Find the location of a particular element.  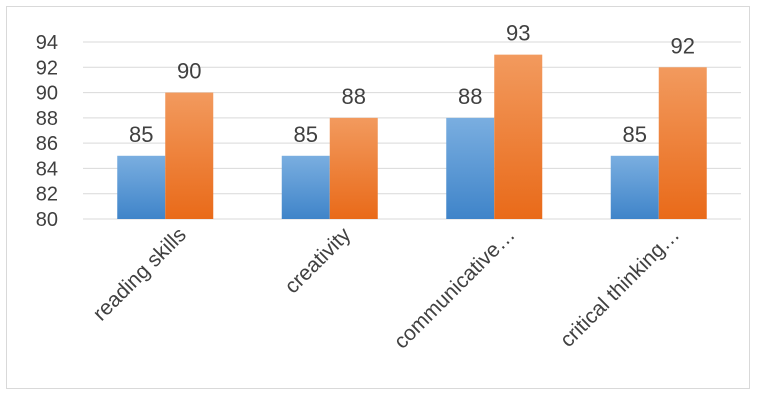

data-label-series-1-0: 90 is located at coordinates (189, 71).